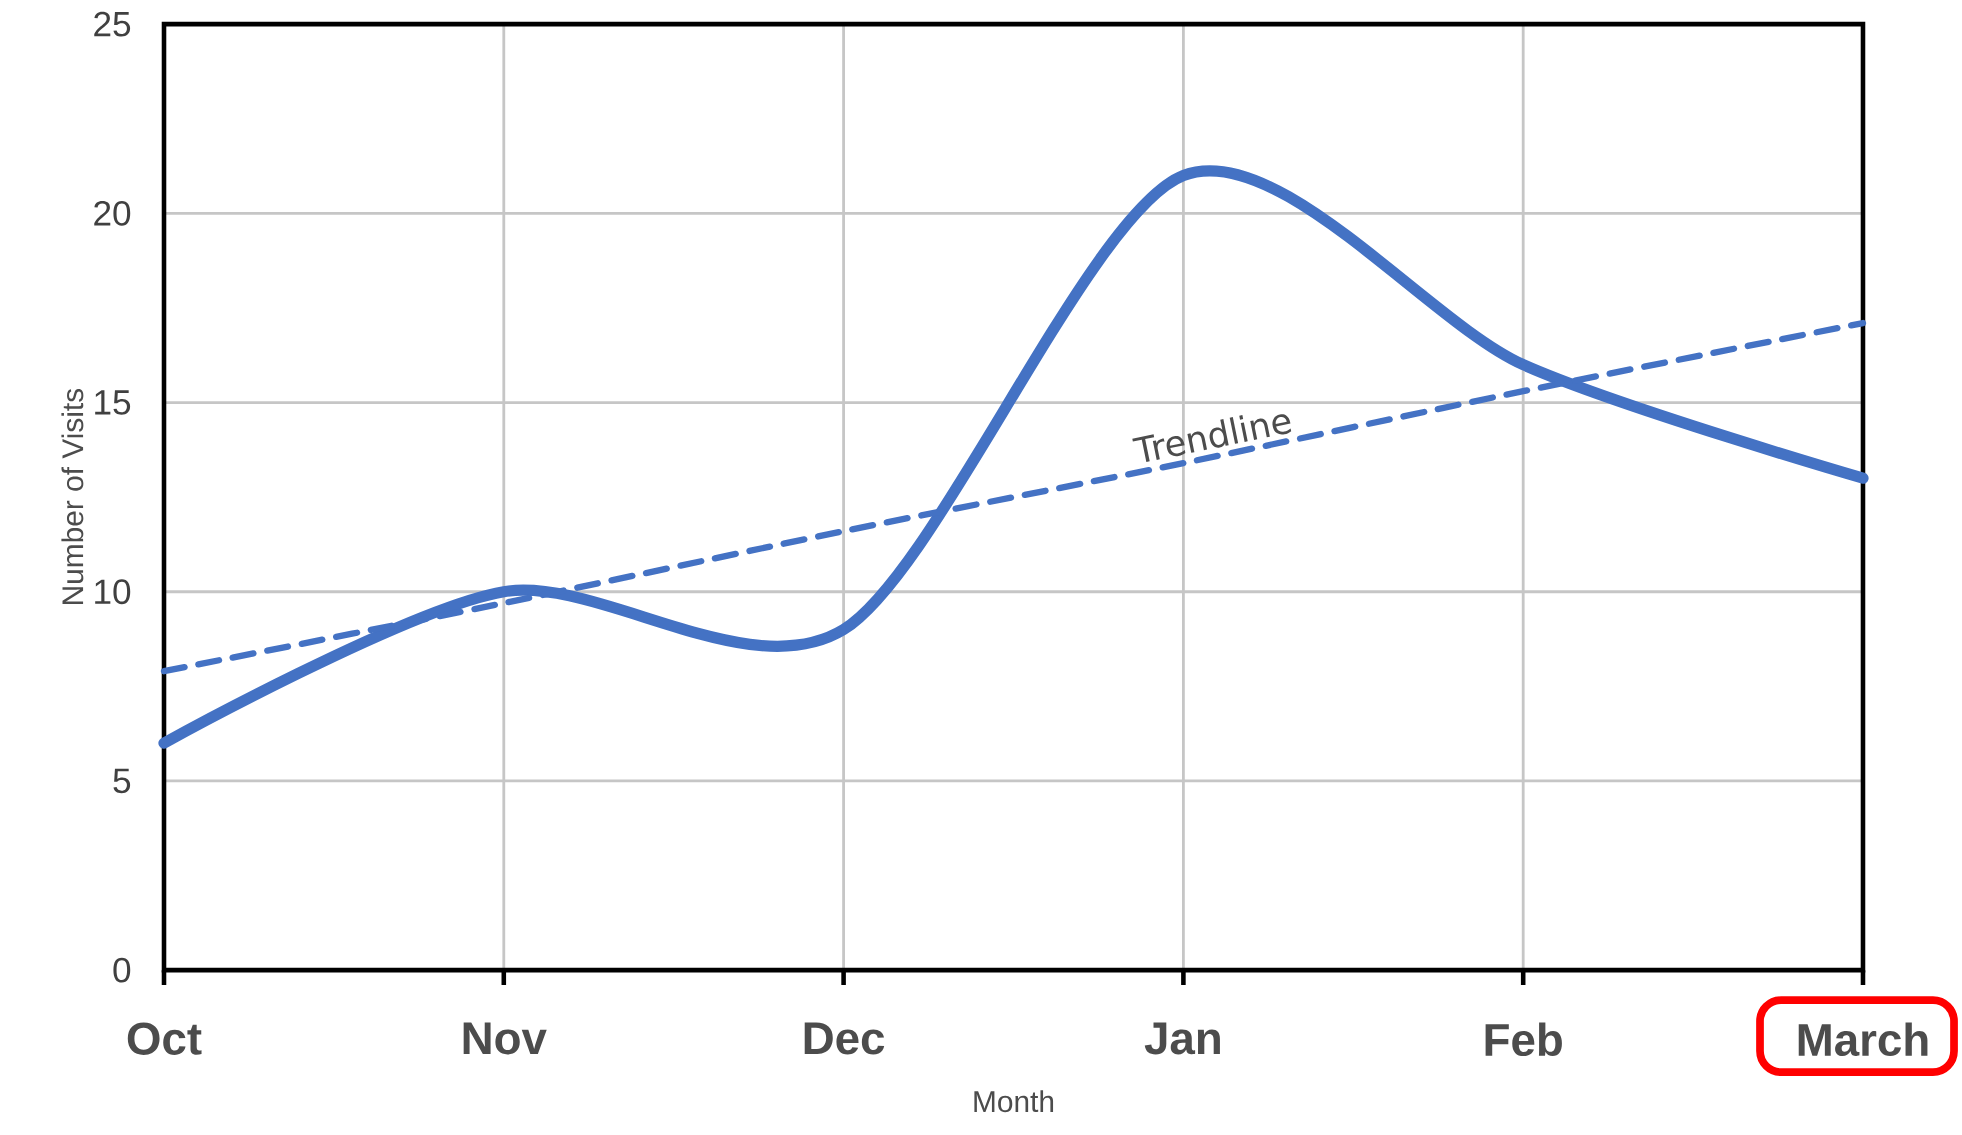  What do you see at coordinates (1212, 438) in the screenshot?
I see `text: Trendline` at bounding box center [1212, 438].